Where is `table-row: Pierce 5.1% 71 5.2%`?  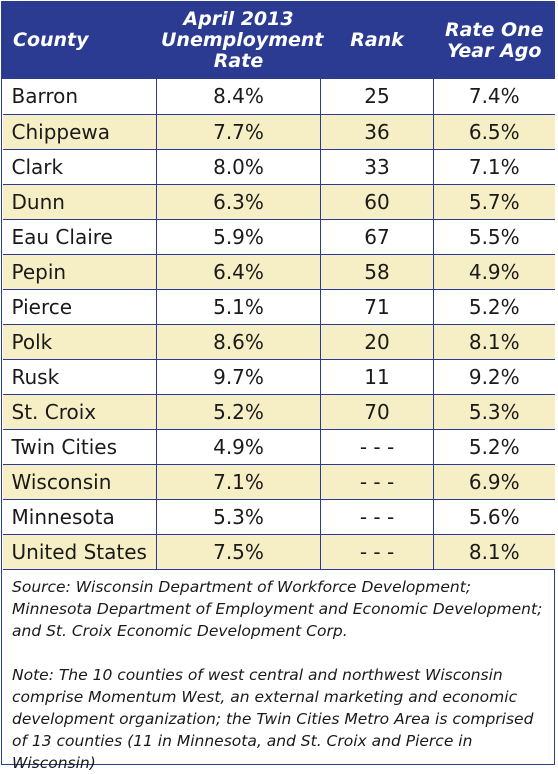 table-row: Pierce 5.1% 71 5.2% is located at coordinates (278, 307).